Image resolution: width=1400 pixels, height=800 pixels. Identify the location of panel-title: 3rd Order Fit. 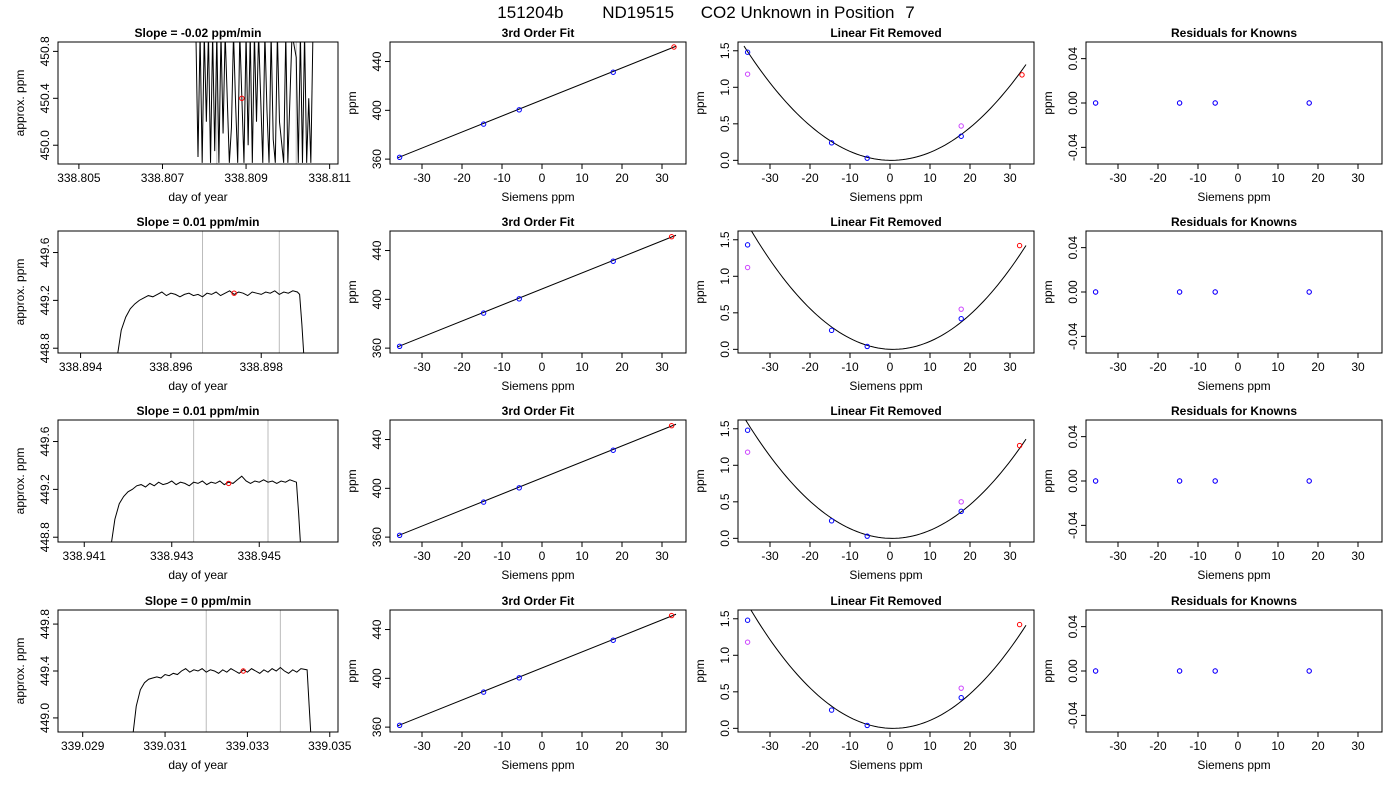
(538, 411).